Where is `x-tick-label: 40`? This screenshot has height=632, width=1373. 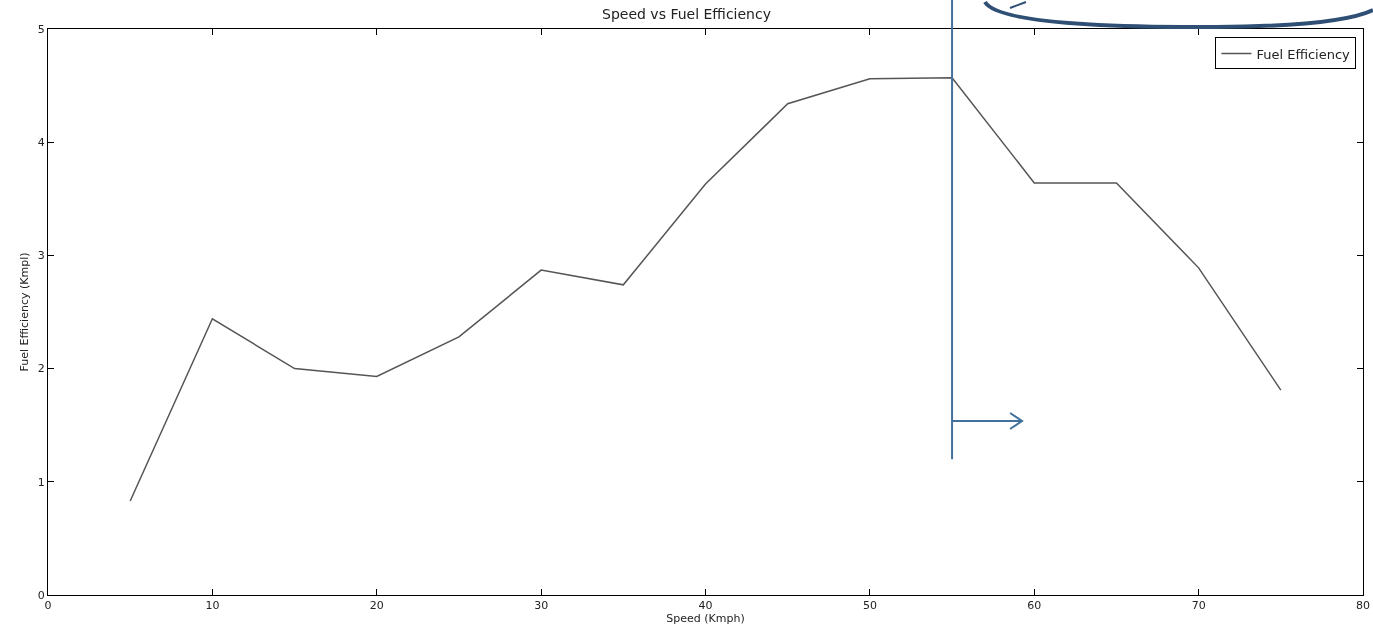
x-tick-label: 40 is located at coordinates (705, 606).